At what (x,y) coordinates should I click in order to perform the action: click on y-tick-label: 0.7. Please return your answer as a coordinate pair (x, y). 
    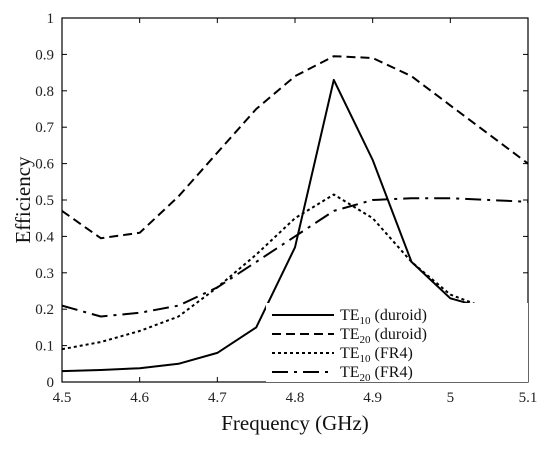
    Looking at the image, I should click on (44, 128).